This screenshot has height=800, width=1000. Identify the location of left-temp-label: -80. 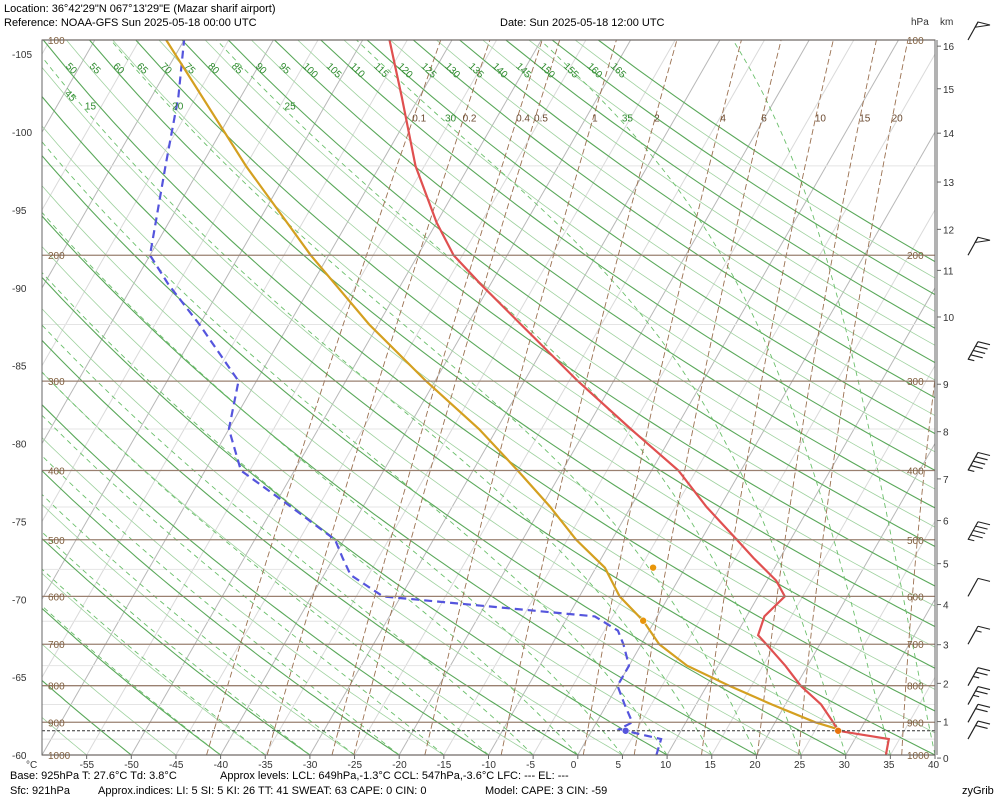
(19, 445).